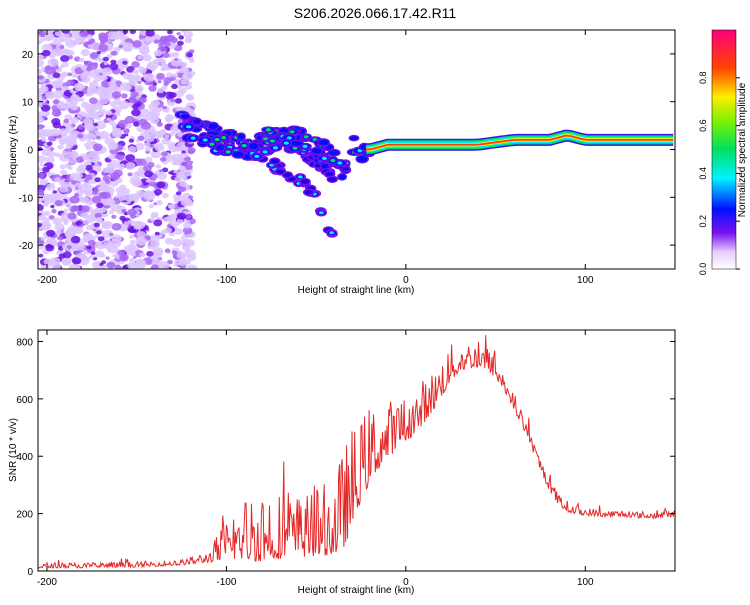 The image size is (750, 605). I want to click on snr-xtick-label: 0, so click(406, 582).